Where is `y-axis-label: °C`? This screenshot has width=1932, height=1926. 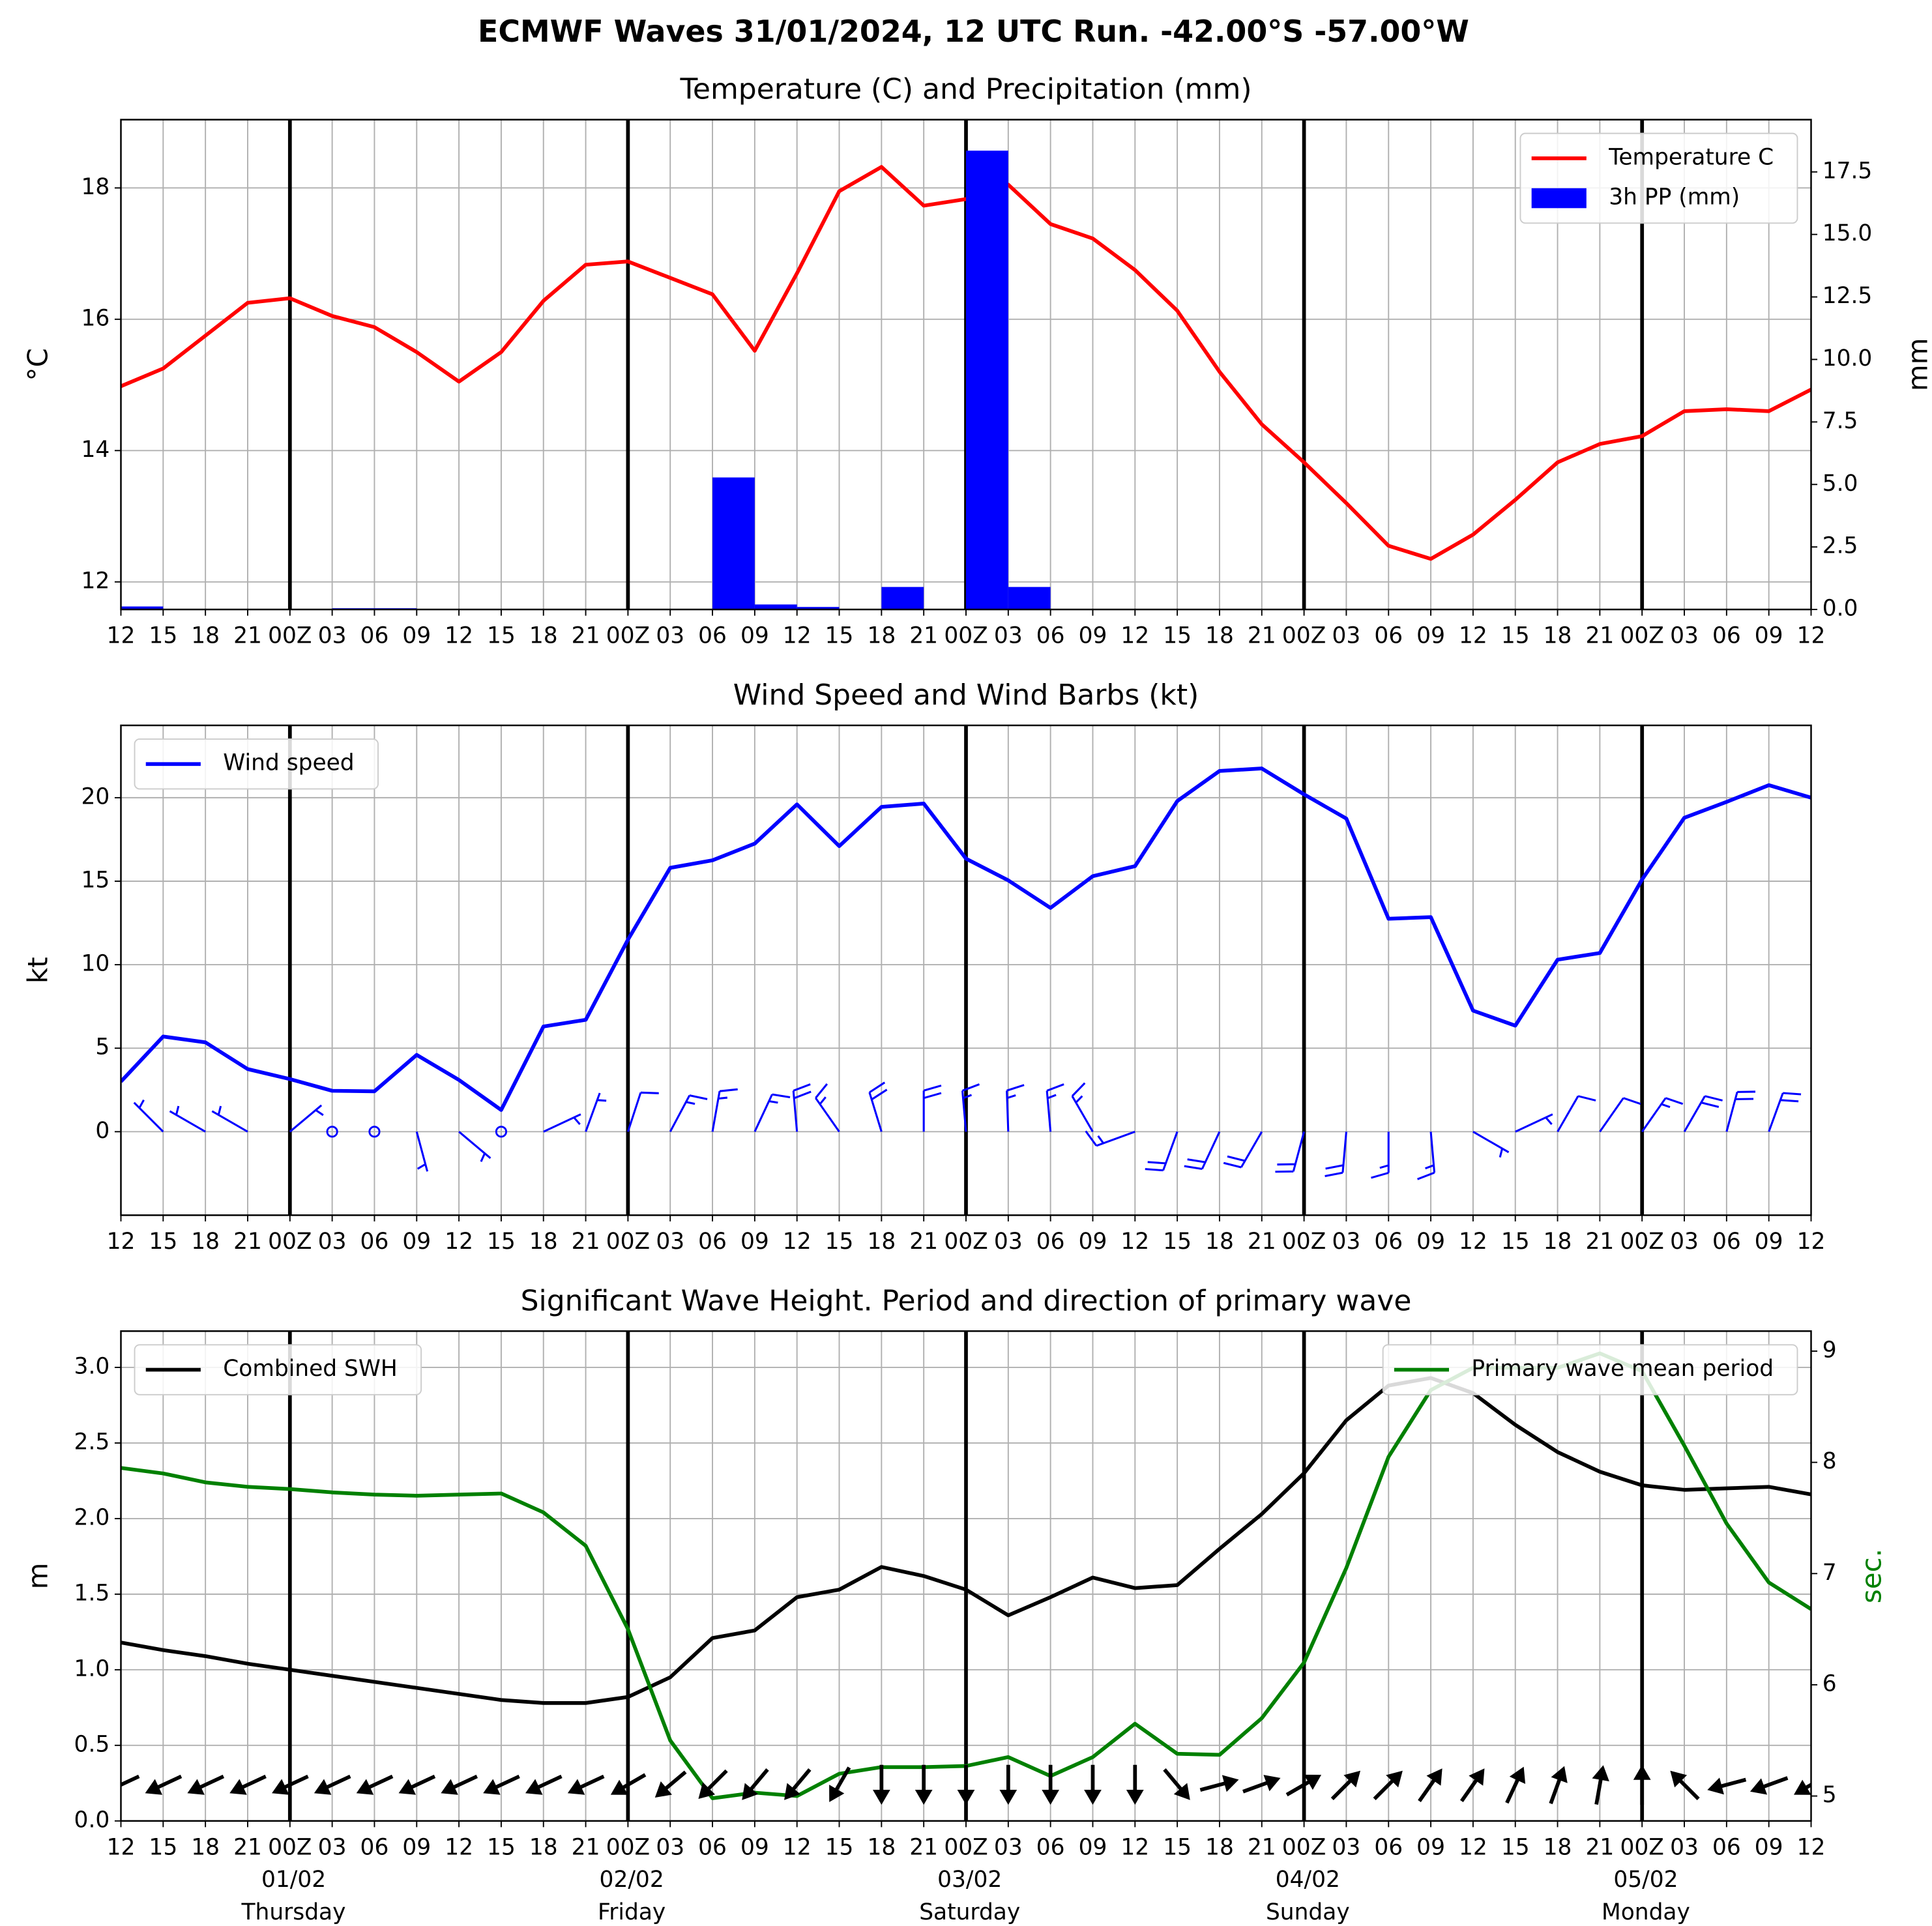
y-axis-label: °C is located at coordinates (38, 364).